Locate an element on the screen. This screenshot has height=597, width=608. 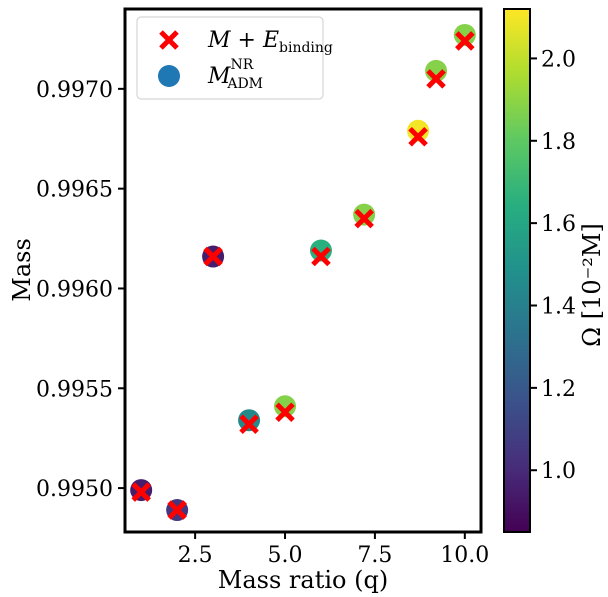
x-tick-labels: 2.5 5.0 7.5 10.0 is located at coordinates (334, 555).